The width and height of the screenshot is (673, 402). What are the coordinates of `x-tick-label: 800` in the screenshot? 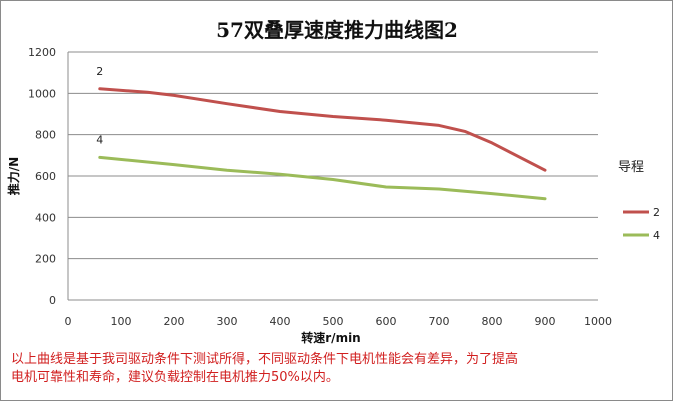 It's located at (492, 321).